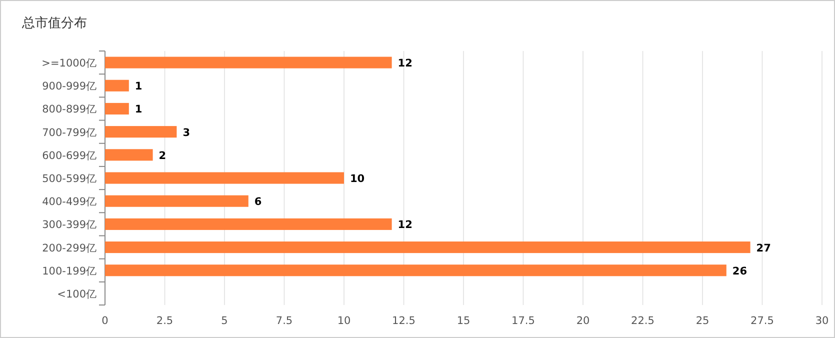  Describe the element at coordinates (357, 179) in the screenshot. I see `data-label: 10` at that location.